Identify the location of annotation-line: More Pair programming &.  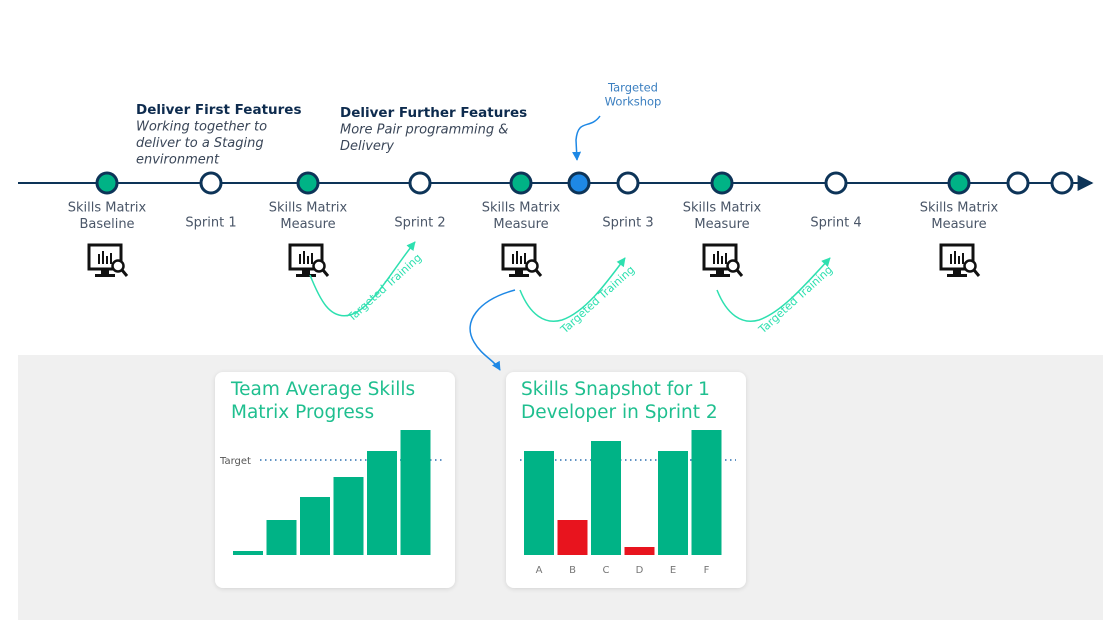
(424, 130).